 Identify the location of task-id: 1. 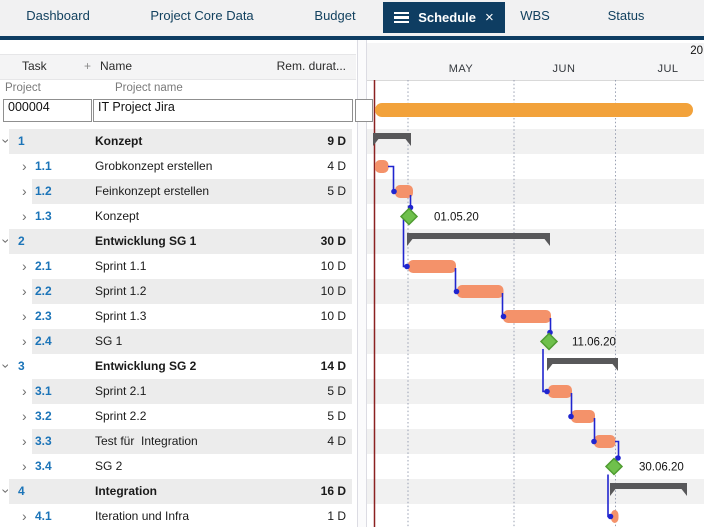
(21, 141).